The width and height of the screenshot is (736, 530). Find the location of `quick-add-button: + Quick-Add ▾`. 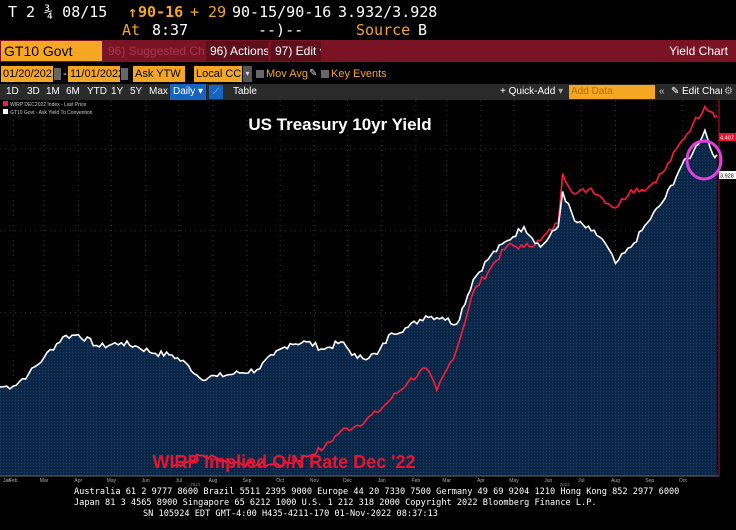

quick-add-button: + Quick-Add ▾ is located at coordinates (532, 92).